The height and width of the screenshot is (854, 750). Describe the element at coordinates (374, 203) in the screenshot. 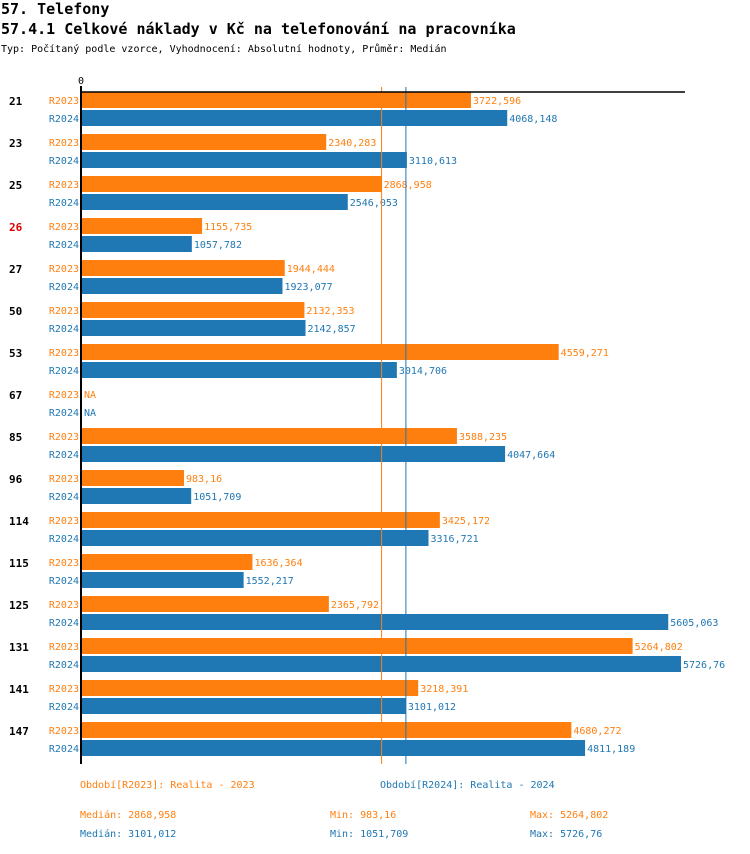

I see `data-label: 2546,053` at that location.